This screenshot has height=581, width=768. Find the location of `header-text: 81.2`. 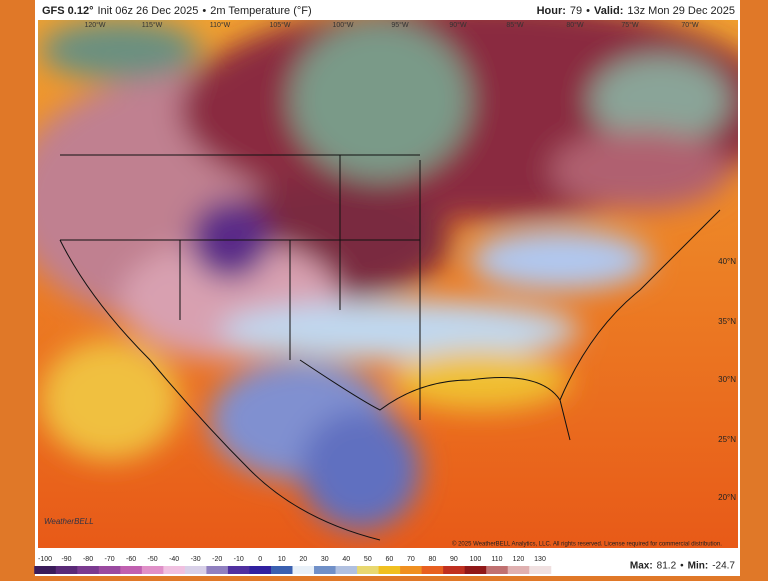

header-text: 81.2 is located at coordinates (667, 566).